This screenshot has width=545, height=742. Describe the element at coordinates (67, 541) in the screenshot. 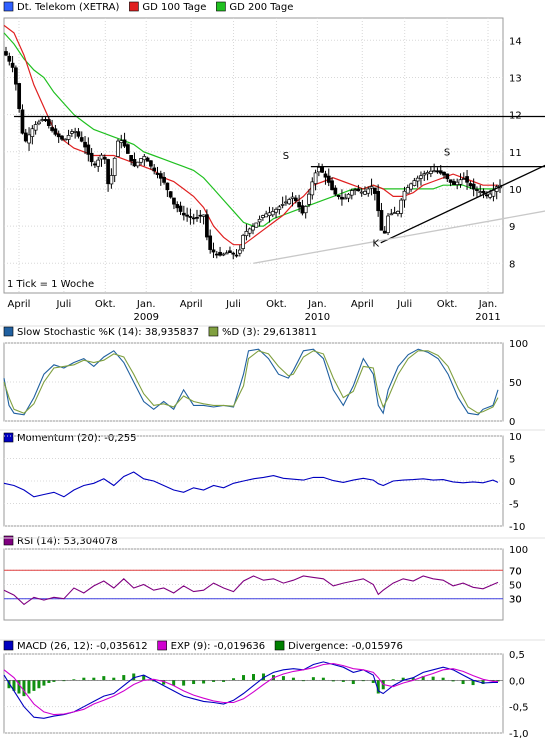

I see `legend-label: RSI (14): 53,304078` at that location.